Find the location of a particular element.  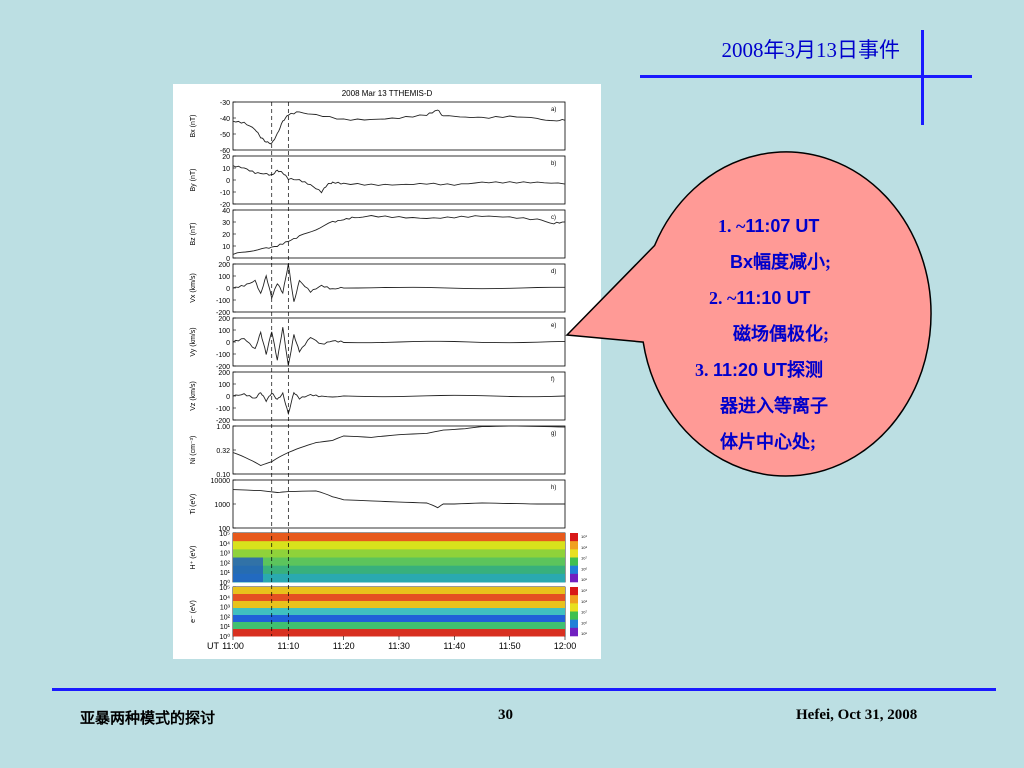

panel-label: b) is located at coordinates (553, 164).